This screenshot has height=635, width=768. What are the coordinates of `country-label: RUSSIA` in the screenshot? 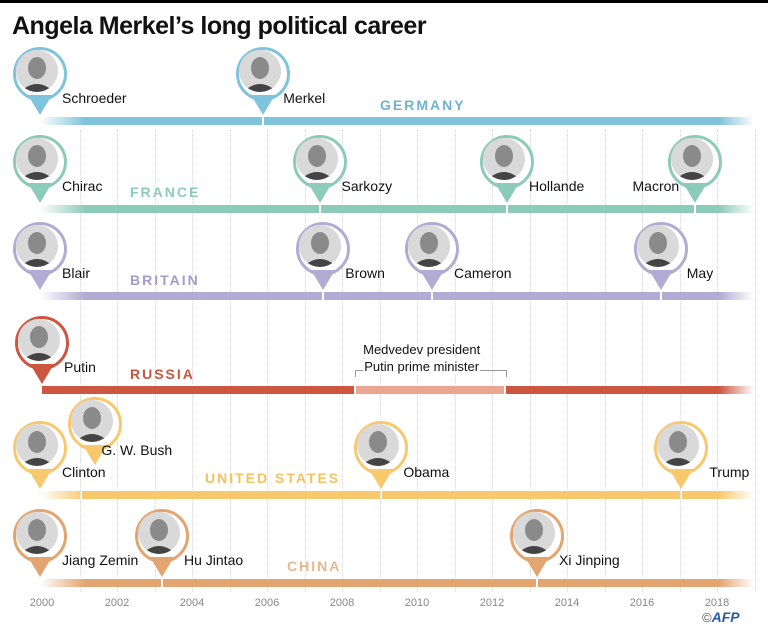 It's located at (162, 374).